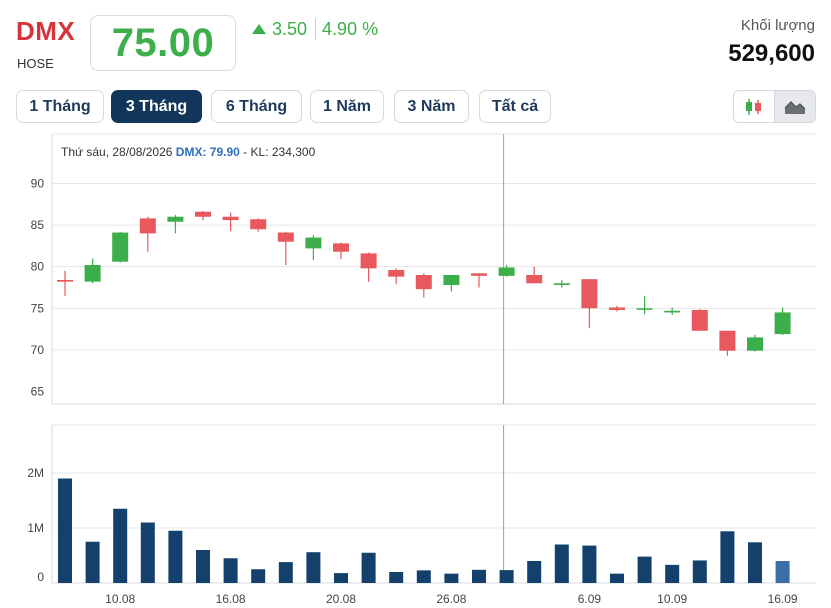 The image size is (831, 608). I want to click on price-box: 75.00, so click(163, 43).